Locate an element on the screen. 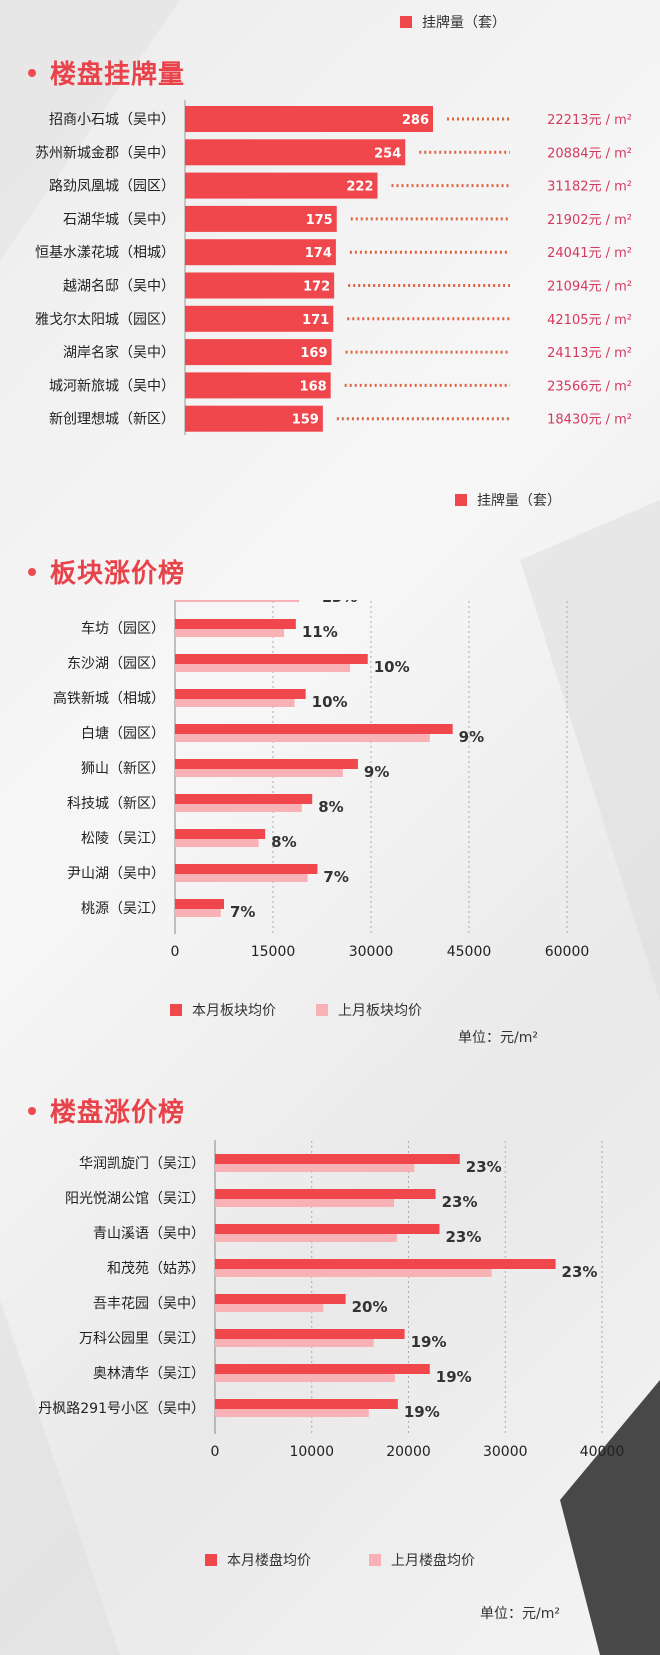  block-chart-category-label: 苏州大学（姑苏） is located at coordinates (109, 601).